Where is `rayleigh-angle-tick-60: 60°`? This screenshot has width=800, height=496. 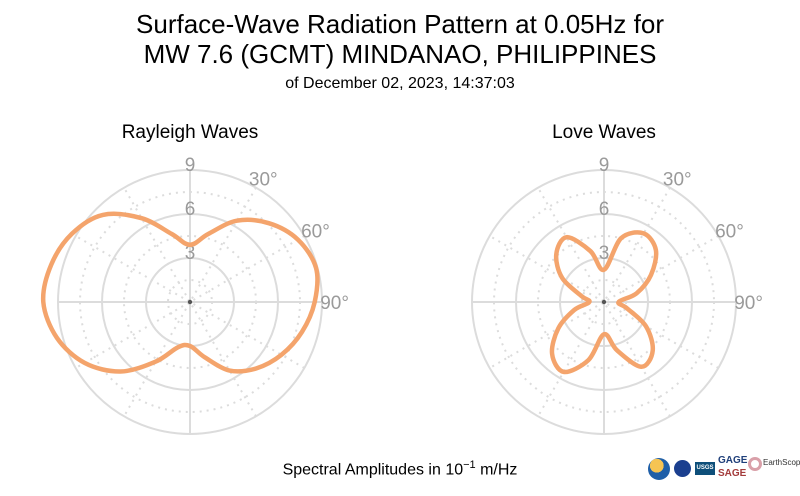
rayleigh-angle-tick-60: 60° is located at coordinates (315, 232).